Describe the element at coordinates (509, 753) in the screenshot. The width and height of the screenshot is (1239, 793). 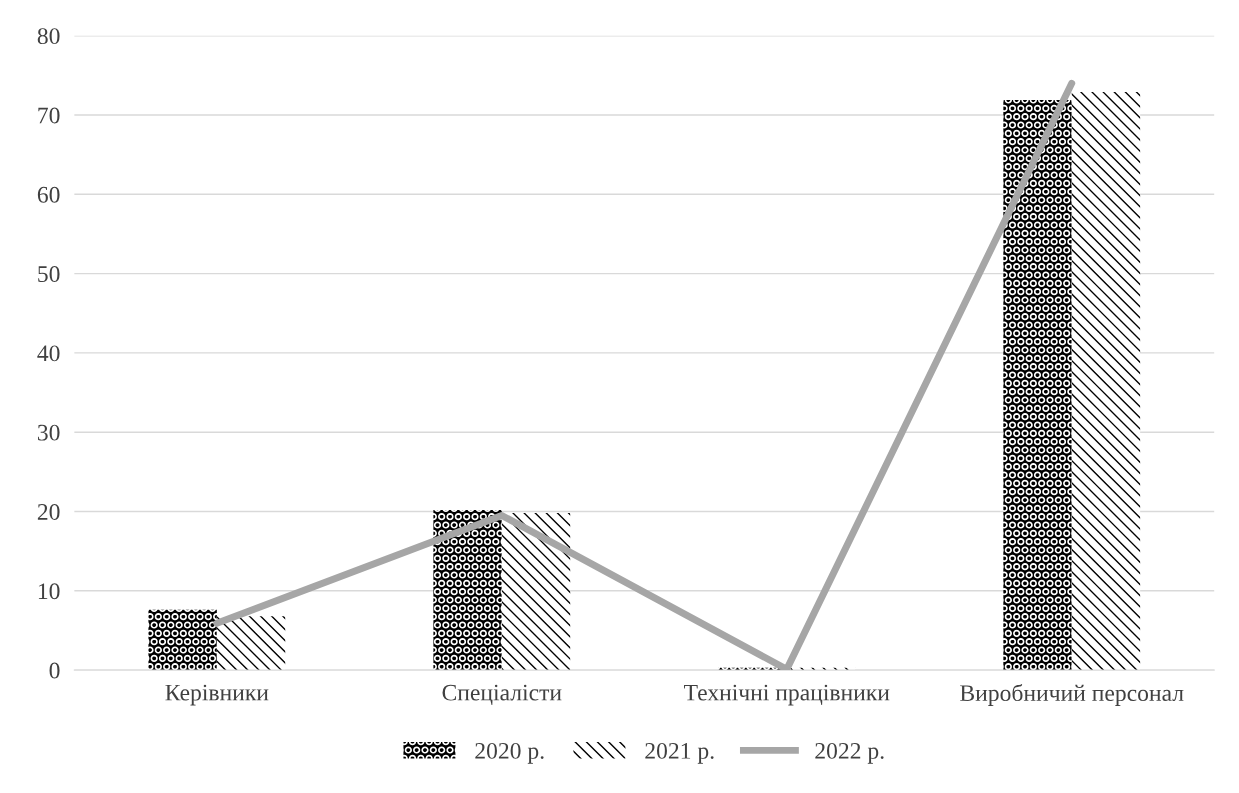
I see `legend-label: 2020 р.` at that location.